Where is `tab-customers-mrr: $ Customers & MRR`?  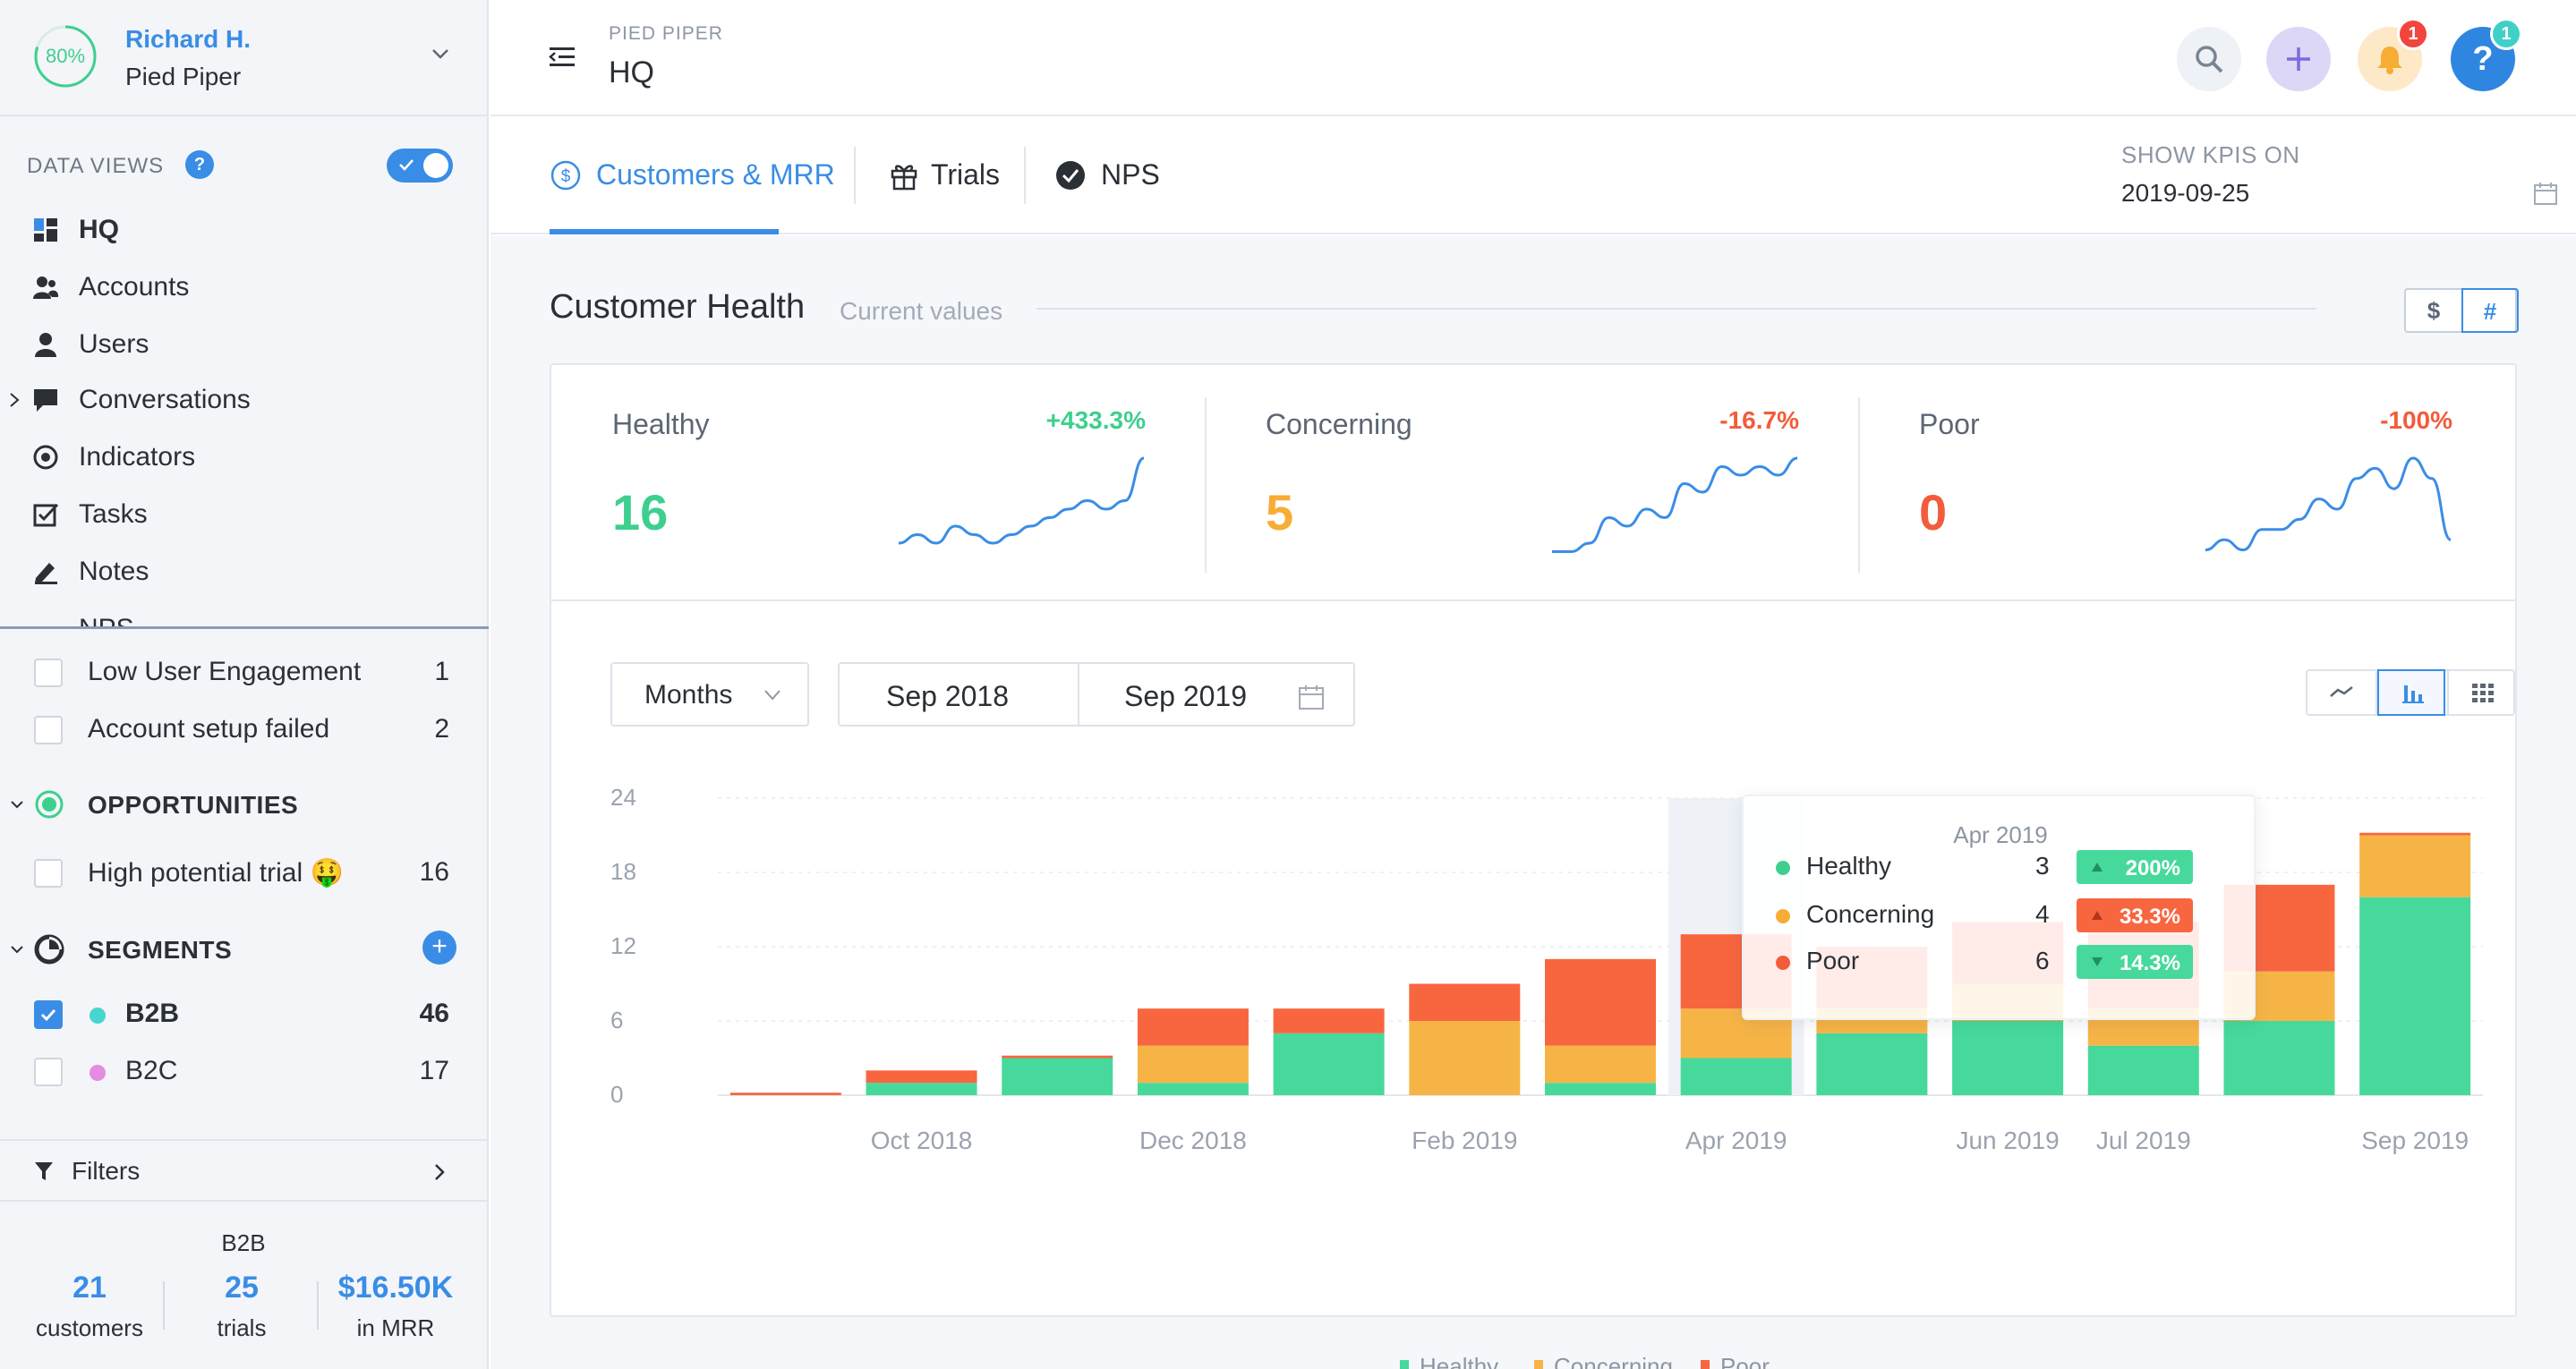 tab-customers-mrr: $ Customers & MRR is located at coordinates (670, 176).